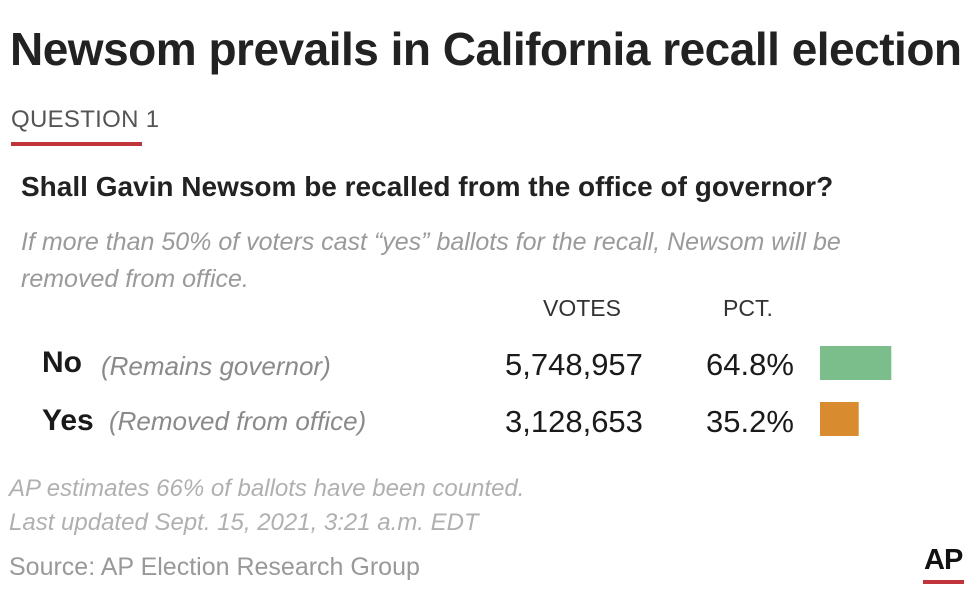  Describe the element at coordinates (85, 119) in the screenshot. I see `question-kicker: QUESTION 1` at that location.